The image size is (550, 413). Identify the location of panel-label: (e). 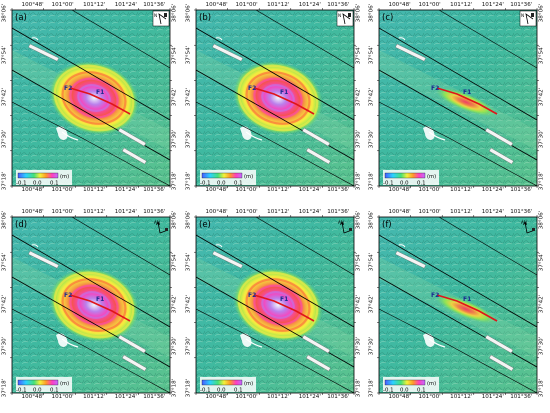
(205, 225).